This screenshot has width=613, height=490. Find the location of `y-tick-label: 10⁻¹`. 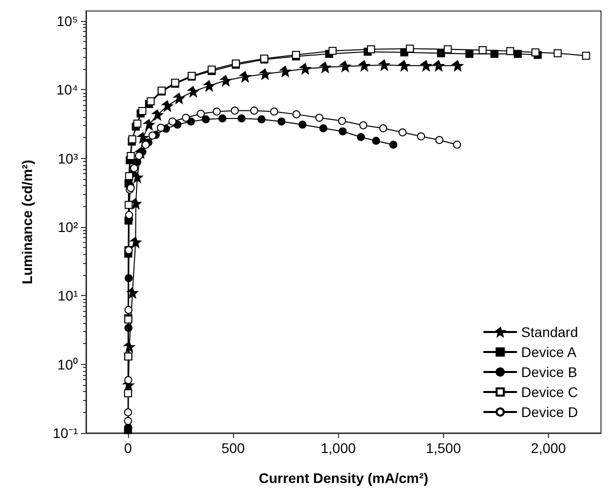

y-tick-label: 10⁻¹ is located at coordinates (65, 433).